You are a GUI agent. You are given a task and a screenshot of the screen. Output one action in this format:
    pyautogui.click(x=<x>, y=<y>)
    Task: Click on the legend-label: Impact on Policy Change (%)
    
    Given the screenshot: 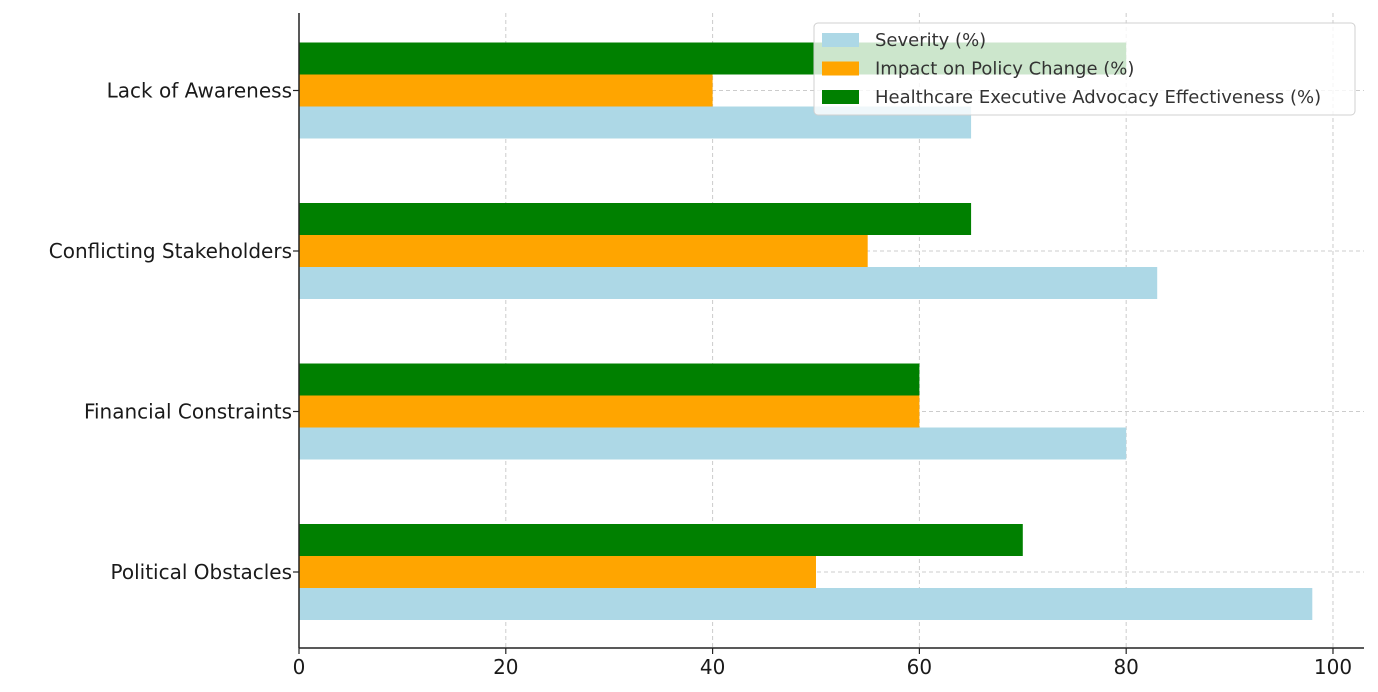 What is the action you would take?
    pyautogui.click(x=1004, y=69)
    